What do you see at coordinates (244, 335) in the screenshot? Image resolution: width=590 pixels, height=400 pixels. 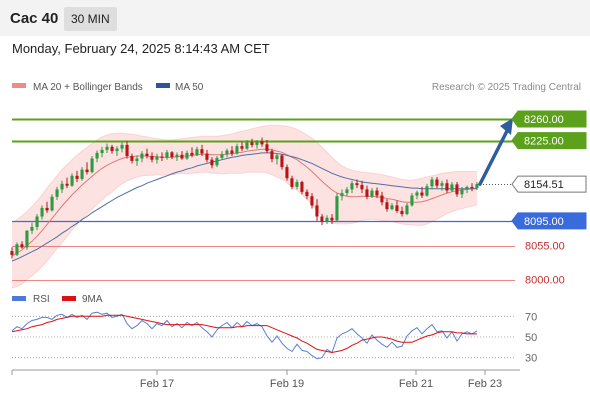 I see `rsi-line` at bounding box center [244, 335].